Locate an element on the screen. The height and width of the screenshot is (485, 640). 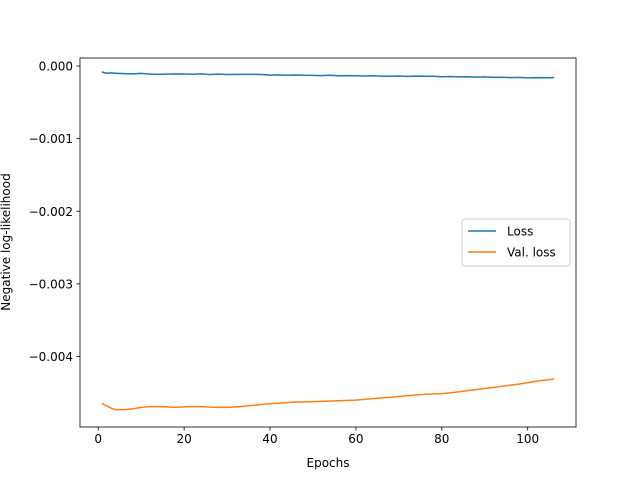
x-tick-label: 60 is located at coordinates (355, 439).